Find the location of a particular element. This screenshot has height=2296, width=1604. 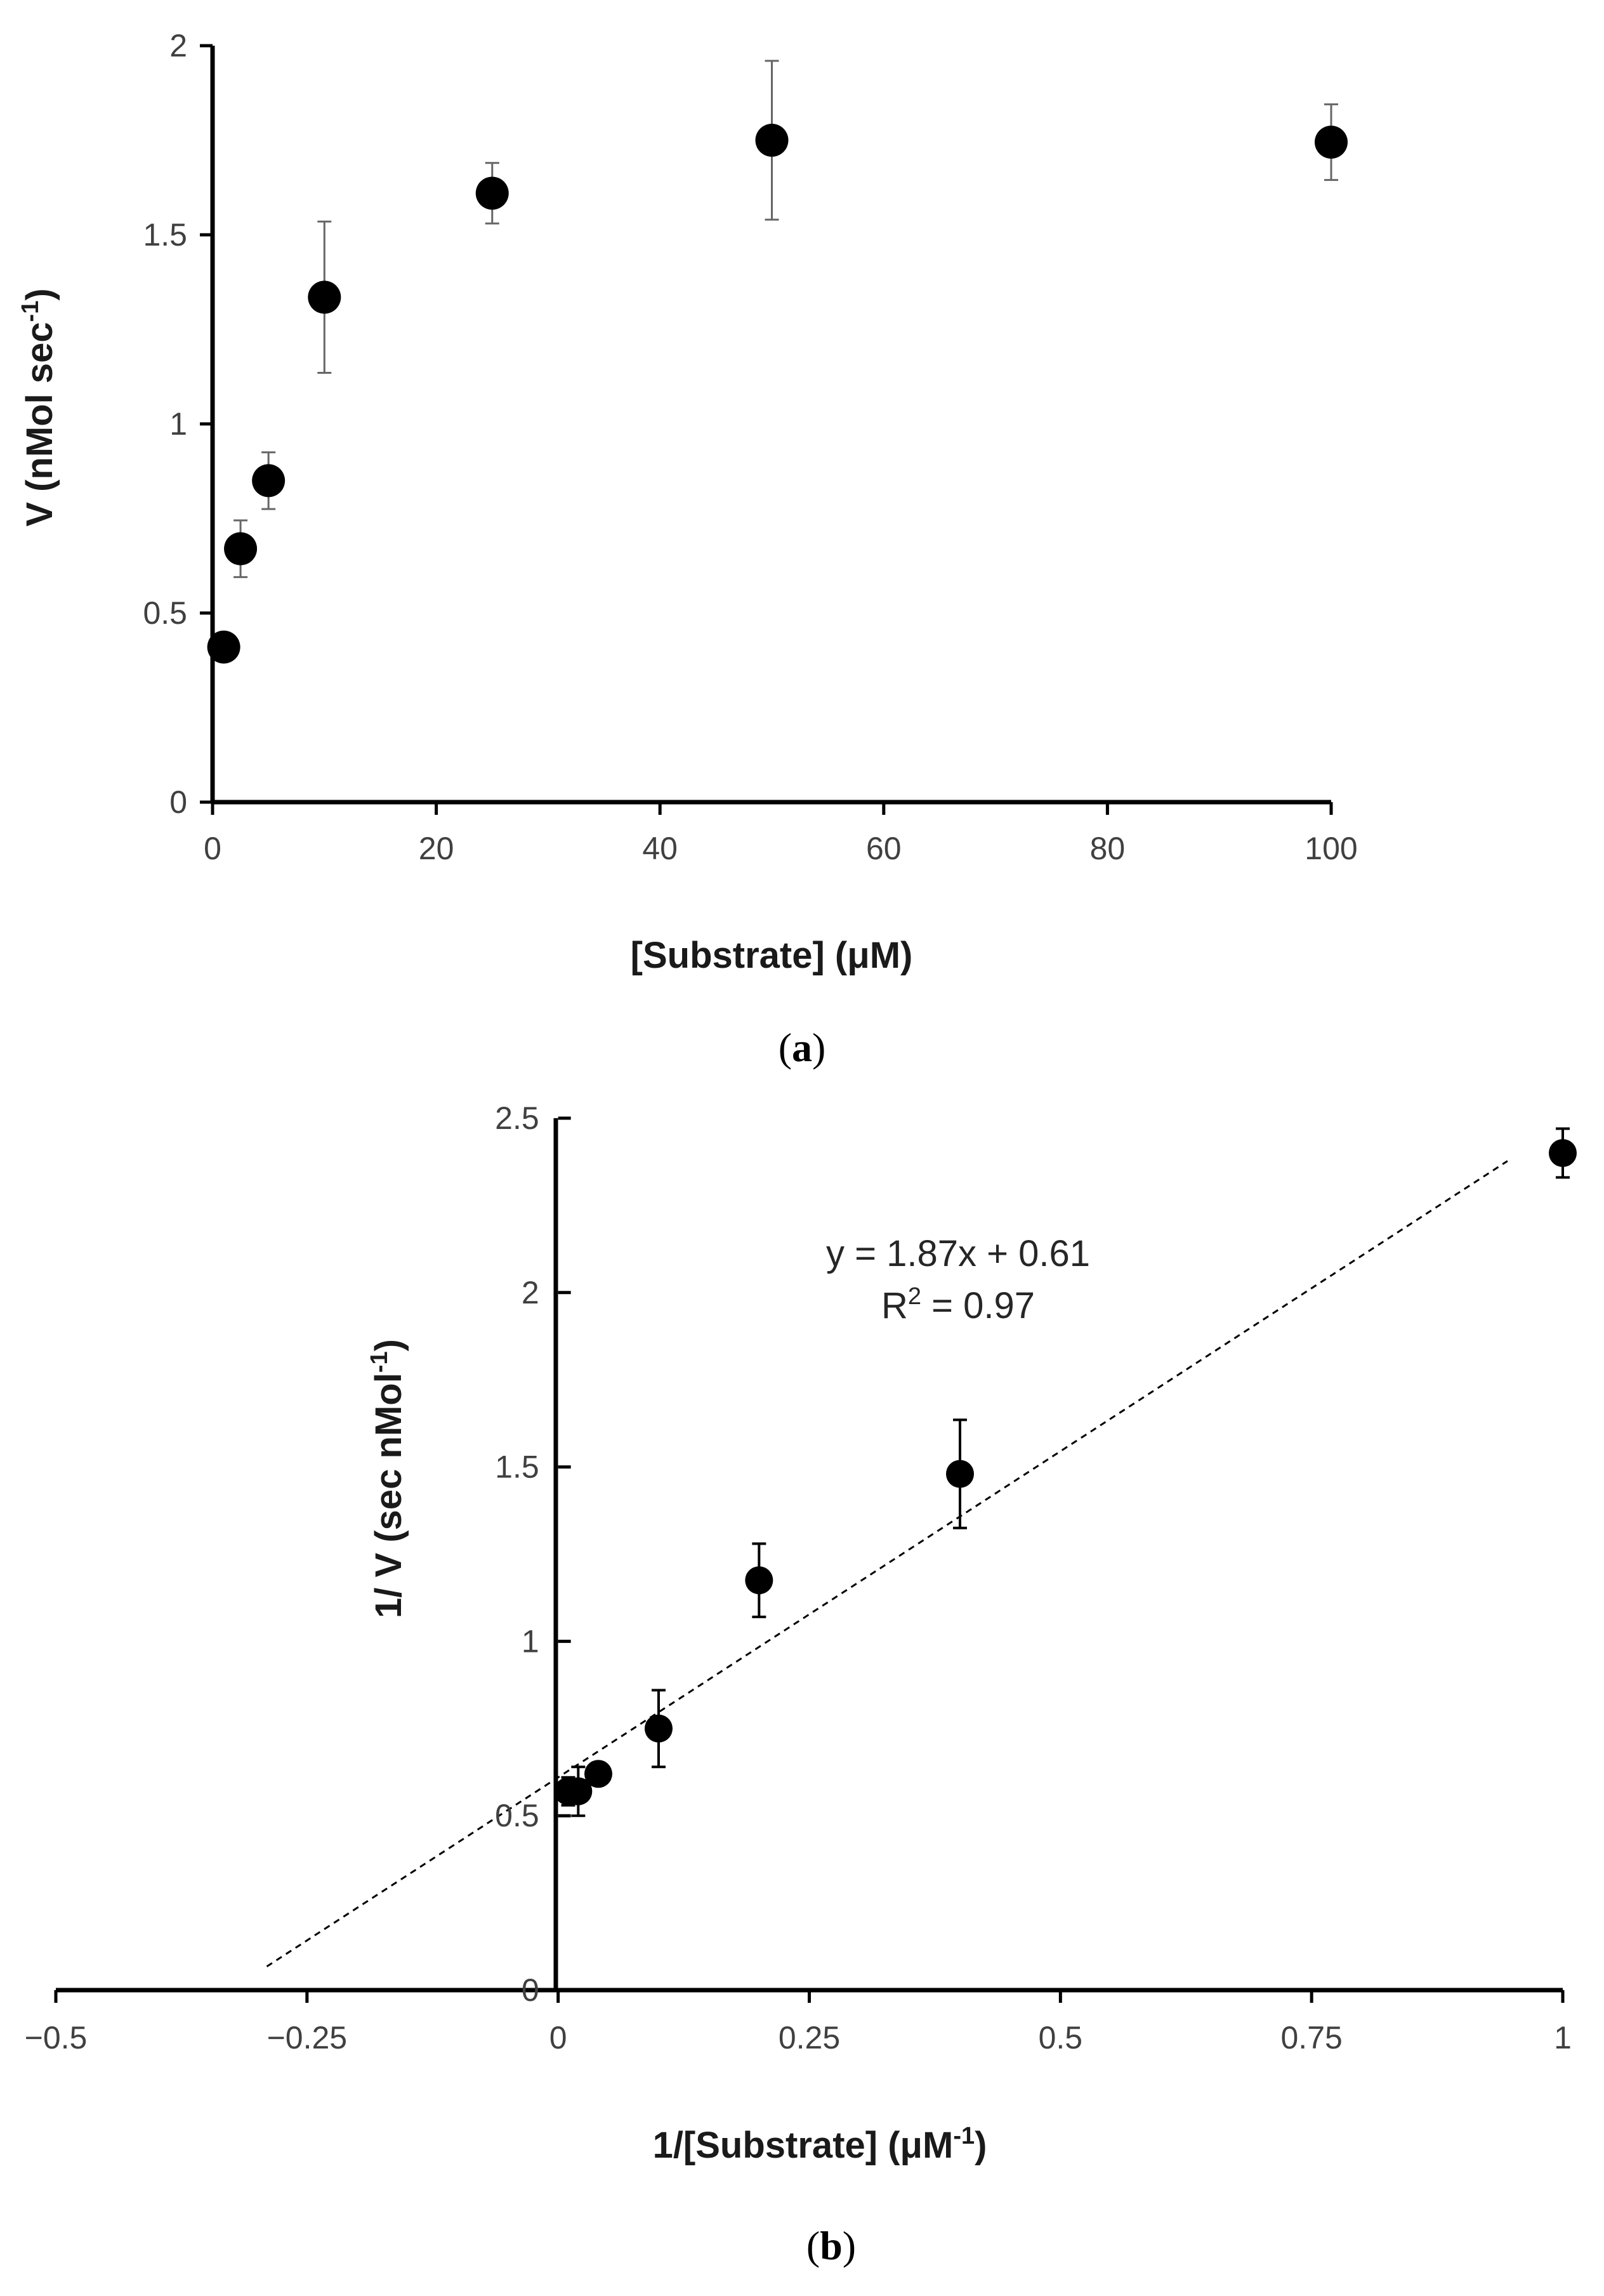

chart-a-x-tick-label: 100 is located at coordinates (1331, 849).